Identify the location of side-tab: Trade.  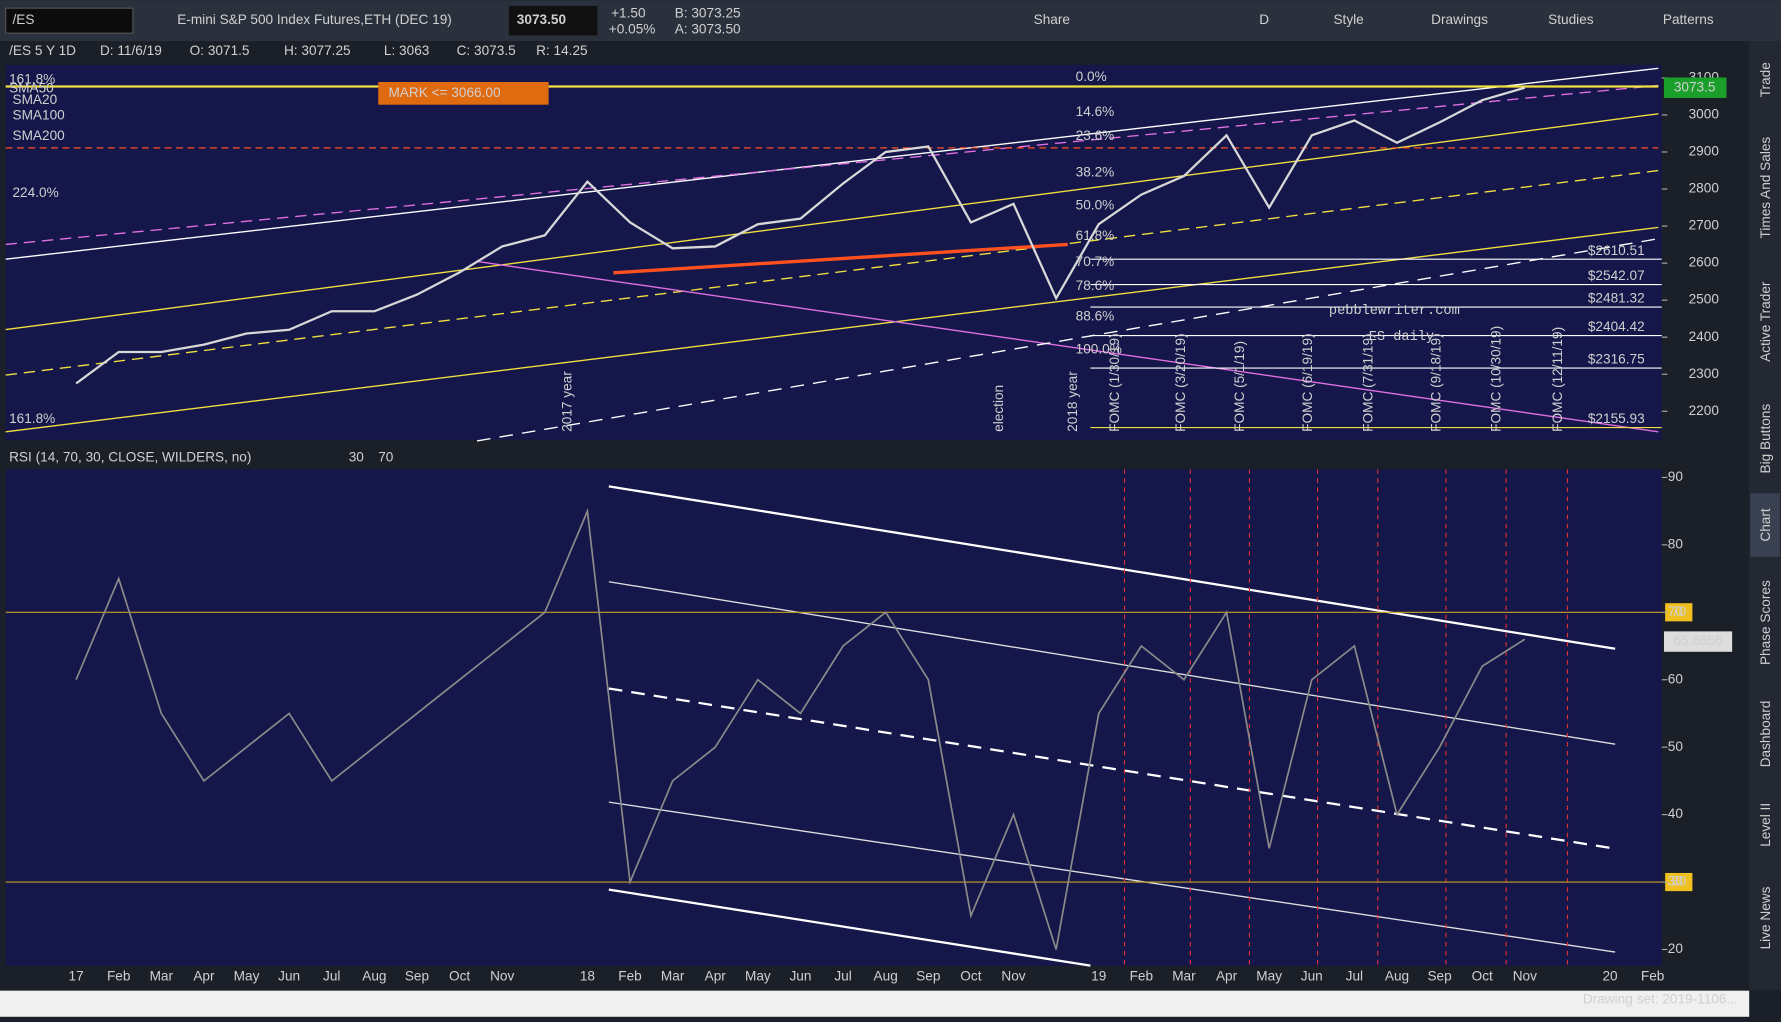
(1765, 79).